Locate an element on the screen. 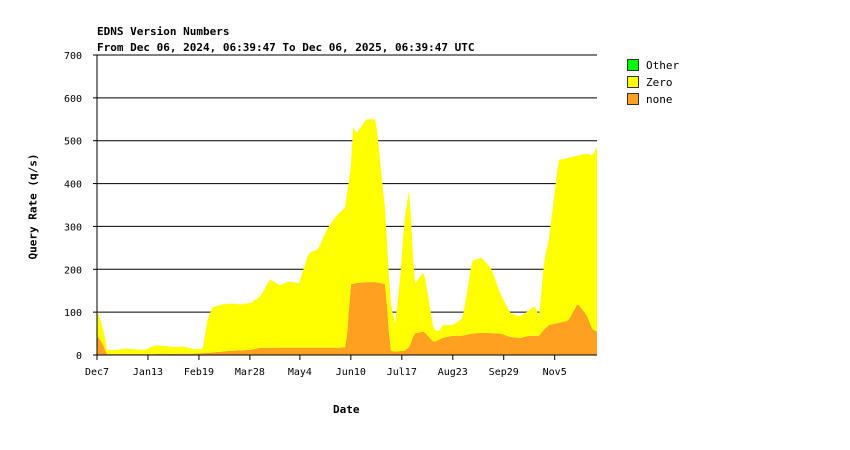 The image size is (850, 450). y-tick-label: 200 is located at coordinates (73, 270).